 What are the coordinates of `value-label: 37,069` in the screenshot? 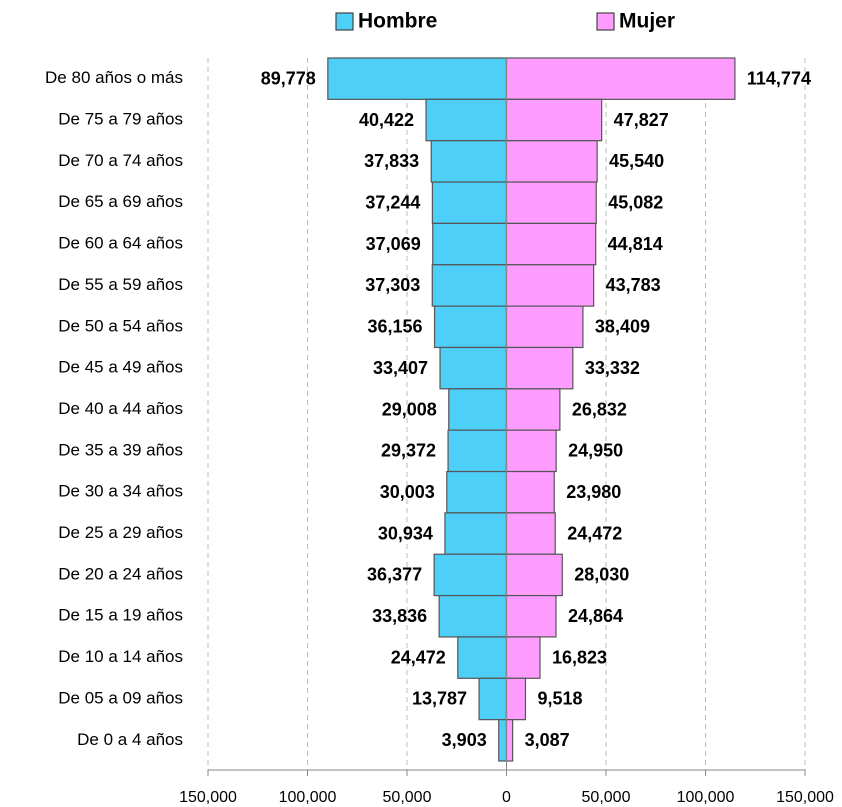 It's located at (393, 244).